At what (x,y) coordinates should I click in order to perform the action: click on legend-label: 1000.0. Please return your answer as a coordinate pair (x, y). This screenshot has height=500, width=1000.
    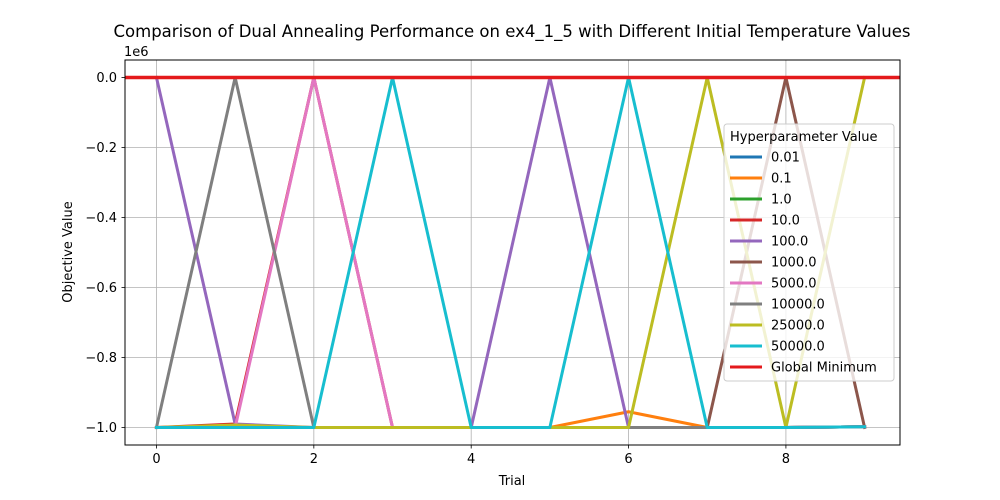
    Looking at the image, I should click on (794, 263).